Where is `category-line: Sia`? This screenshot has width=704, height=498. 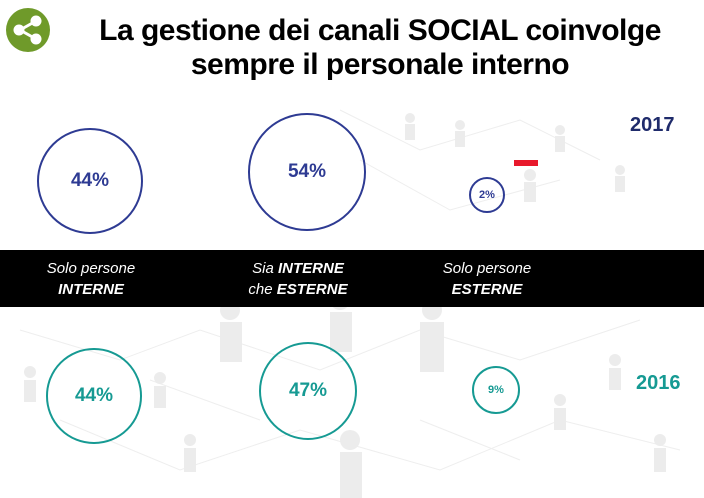 category-line: Sia is located at coordinates (265, 268).